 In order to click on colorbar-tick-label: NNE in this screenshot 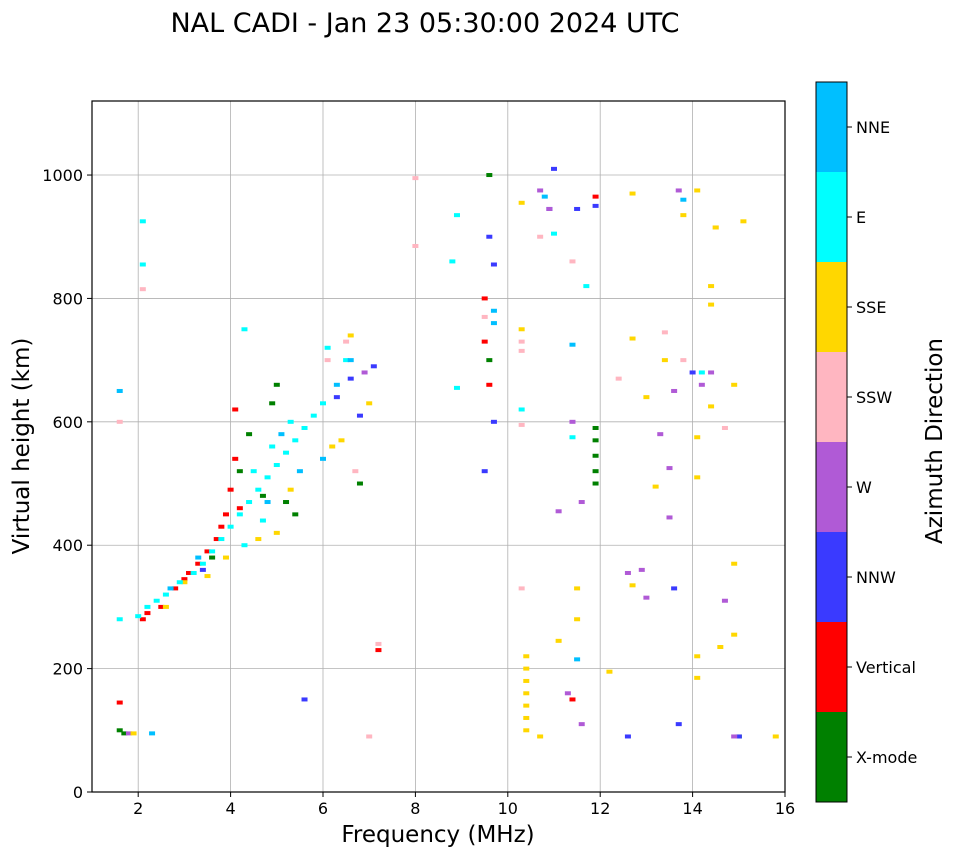, I will do `click(873, 127)`.